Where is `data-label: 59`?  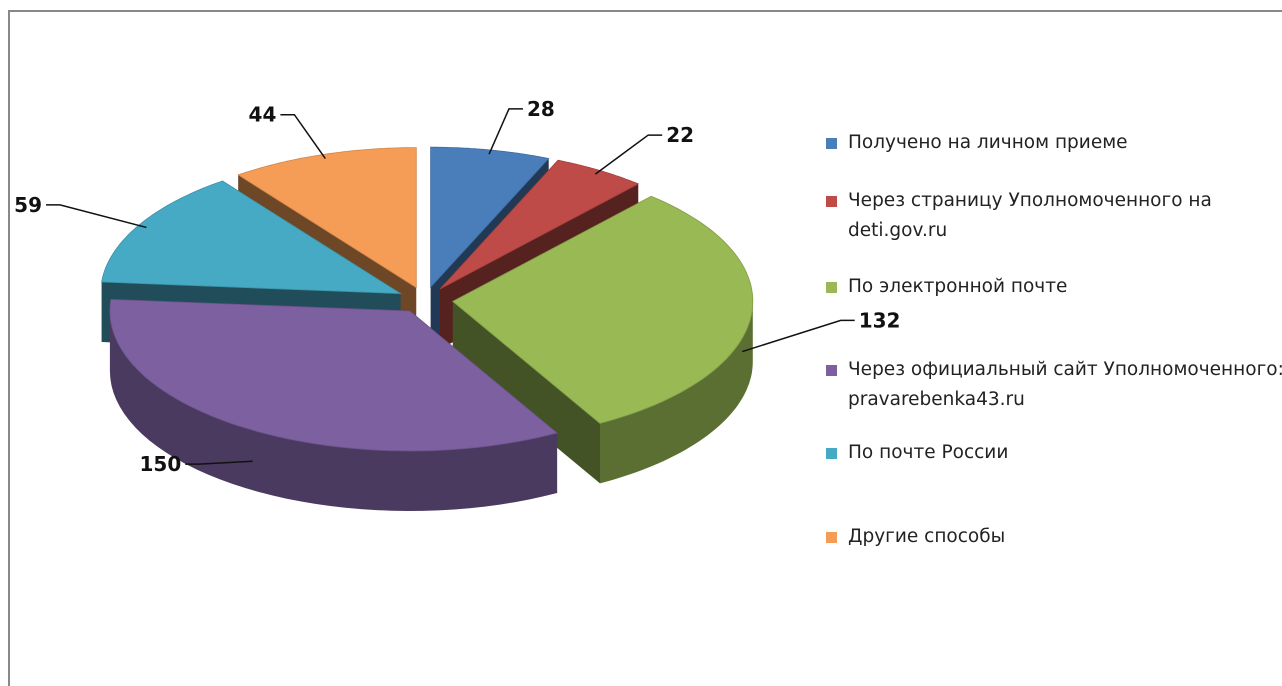
data-label: 59 is located at coordinates (28, 205).